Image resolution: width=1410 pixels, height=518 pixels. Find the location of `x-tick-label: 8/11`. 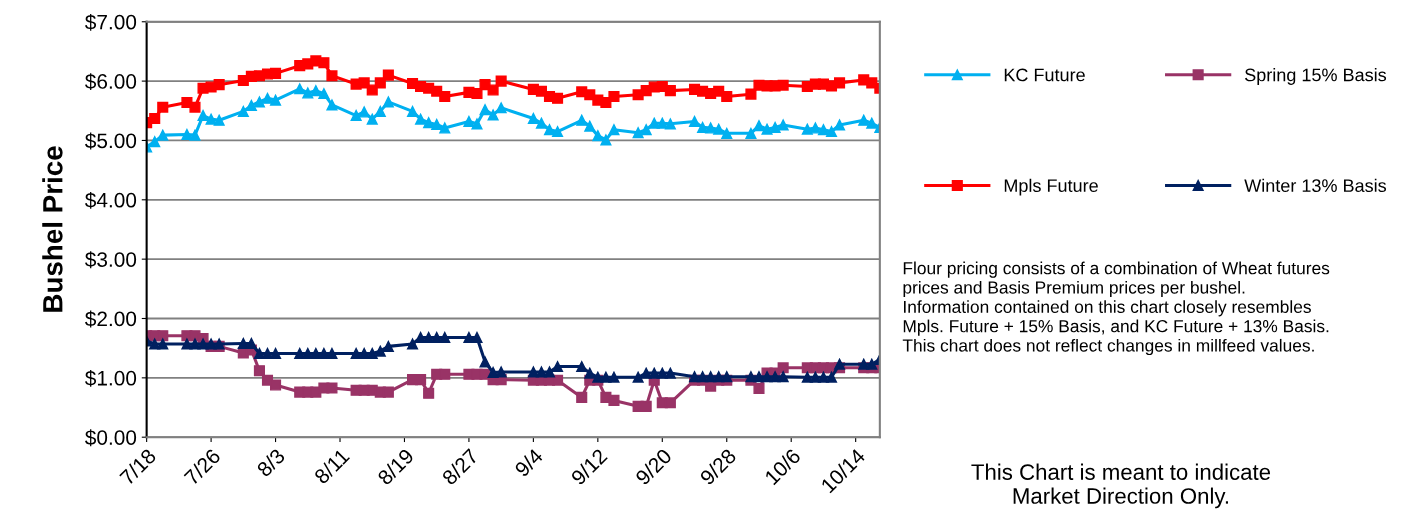

x-tick-label: 8/11 is located at coordinates (332, 466).